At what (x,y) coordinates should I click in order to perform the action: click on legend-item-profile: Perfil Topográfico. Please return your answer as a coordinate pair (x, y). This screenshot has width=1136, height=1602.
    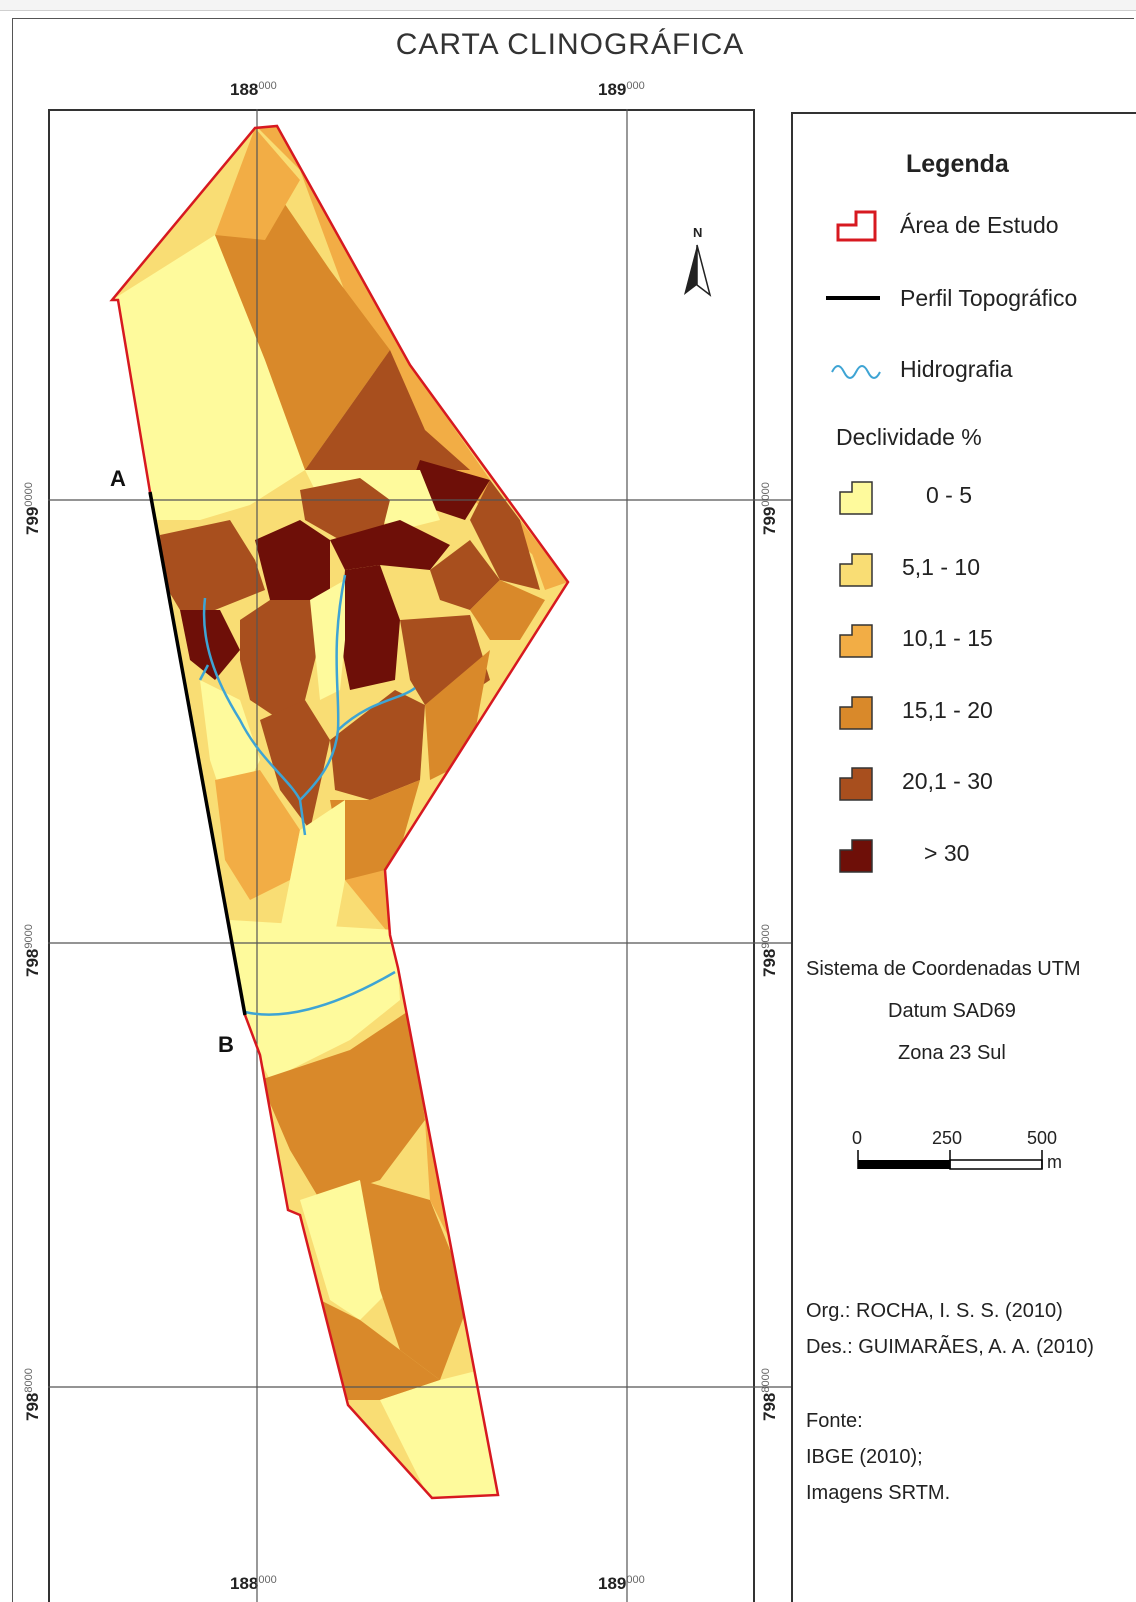
    Looking at the image, I should click on (989, 298).